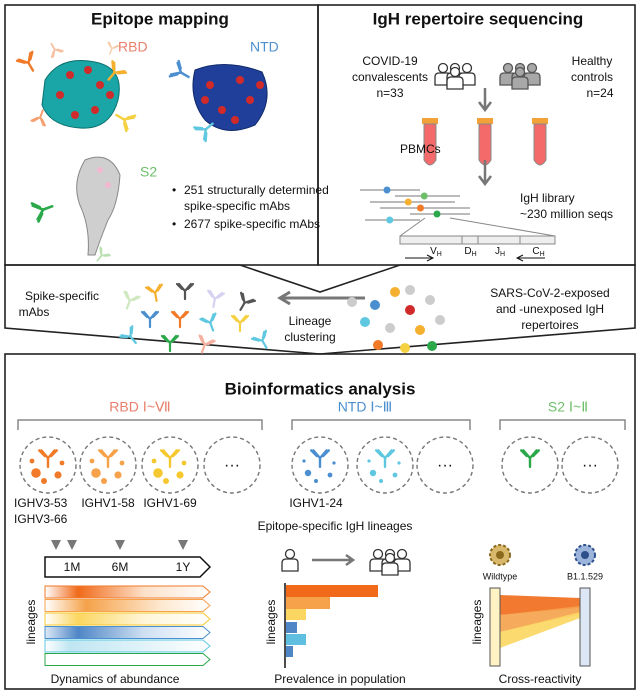  What do you see at coordinates (316, 503) in the screenshot?
I see `gene-label: IGHV1-24` at bounding box center [316, 503].